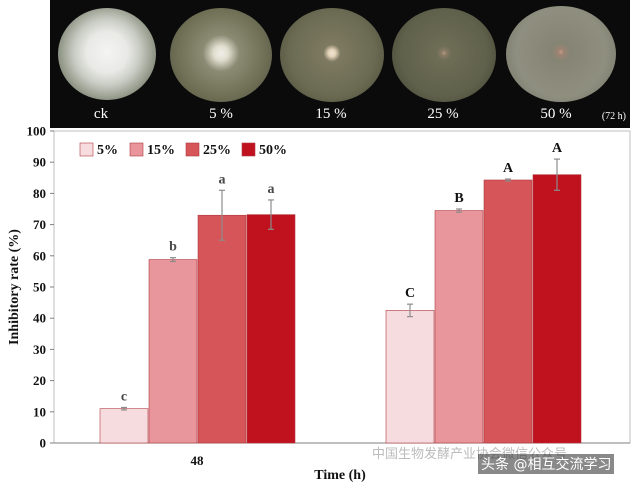 The height and width of the screenshot is (484, 640). I want to click on dish-label-25-percent: 25 %, so click(443, 114).